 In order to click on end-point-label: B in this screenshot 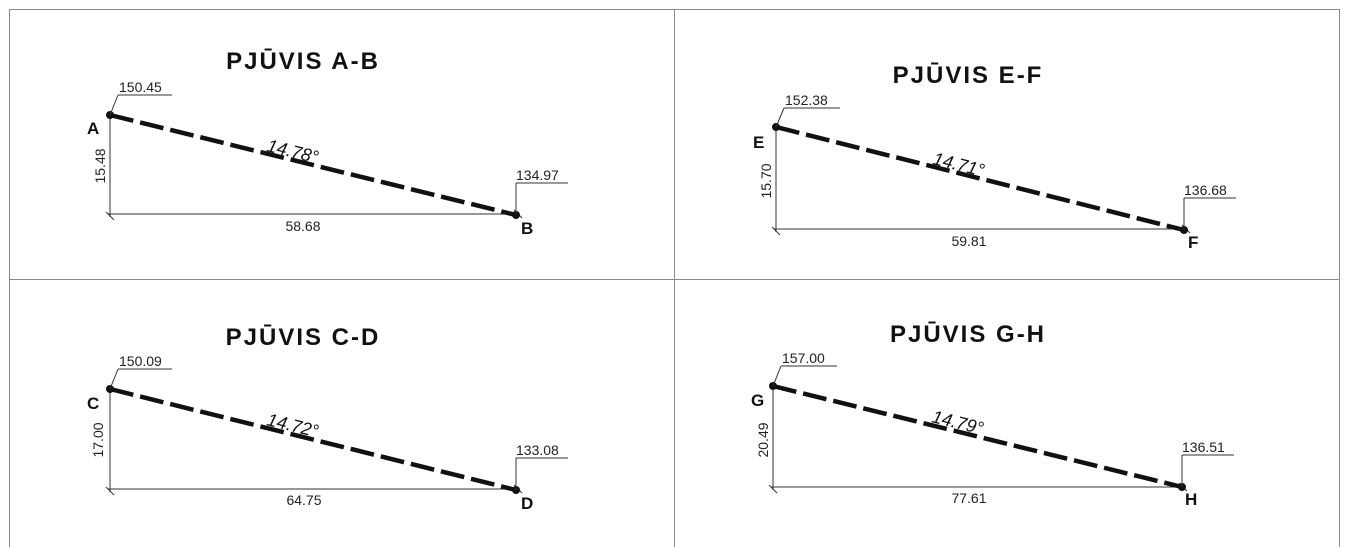, I will do `click(527, 228)`.